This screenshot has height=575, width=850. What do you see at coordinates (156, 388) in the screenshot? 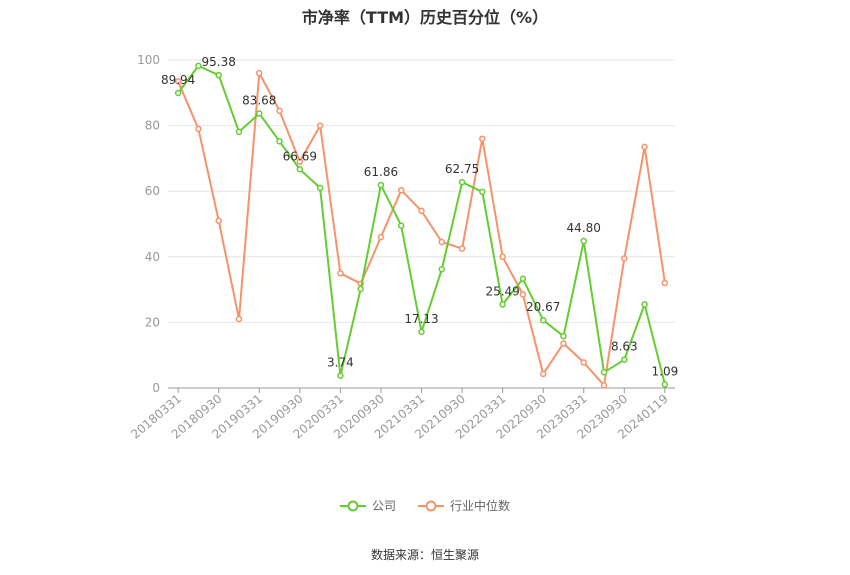
I see `y-tick-label-0: 0` at bounding box center [156, 388].